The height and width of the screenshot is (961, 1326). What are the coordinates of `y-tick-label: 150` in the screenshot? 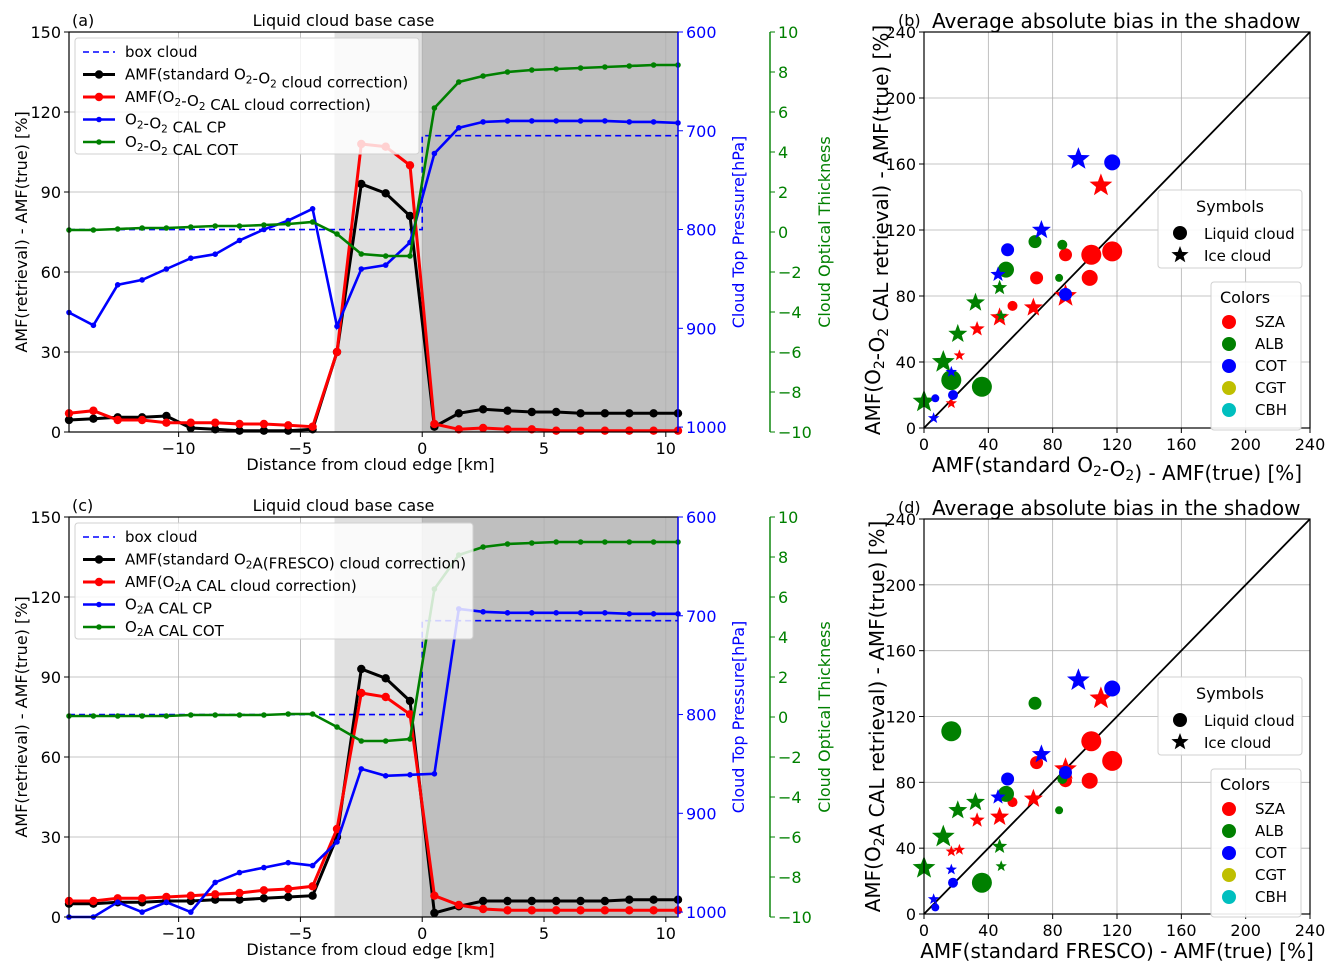 It's located at (45, 517).